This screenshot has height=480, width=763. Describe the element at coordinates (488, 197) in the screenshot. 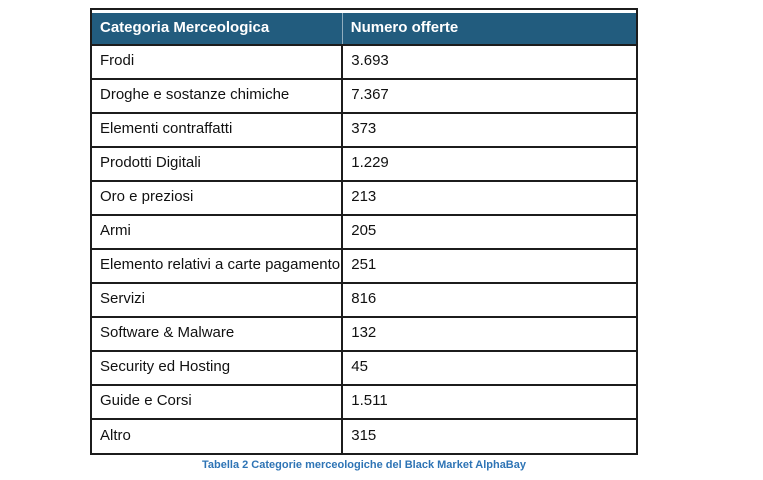

I see `cell-numero: 213` at that location.